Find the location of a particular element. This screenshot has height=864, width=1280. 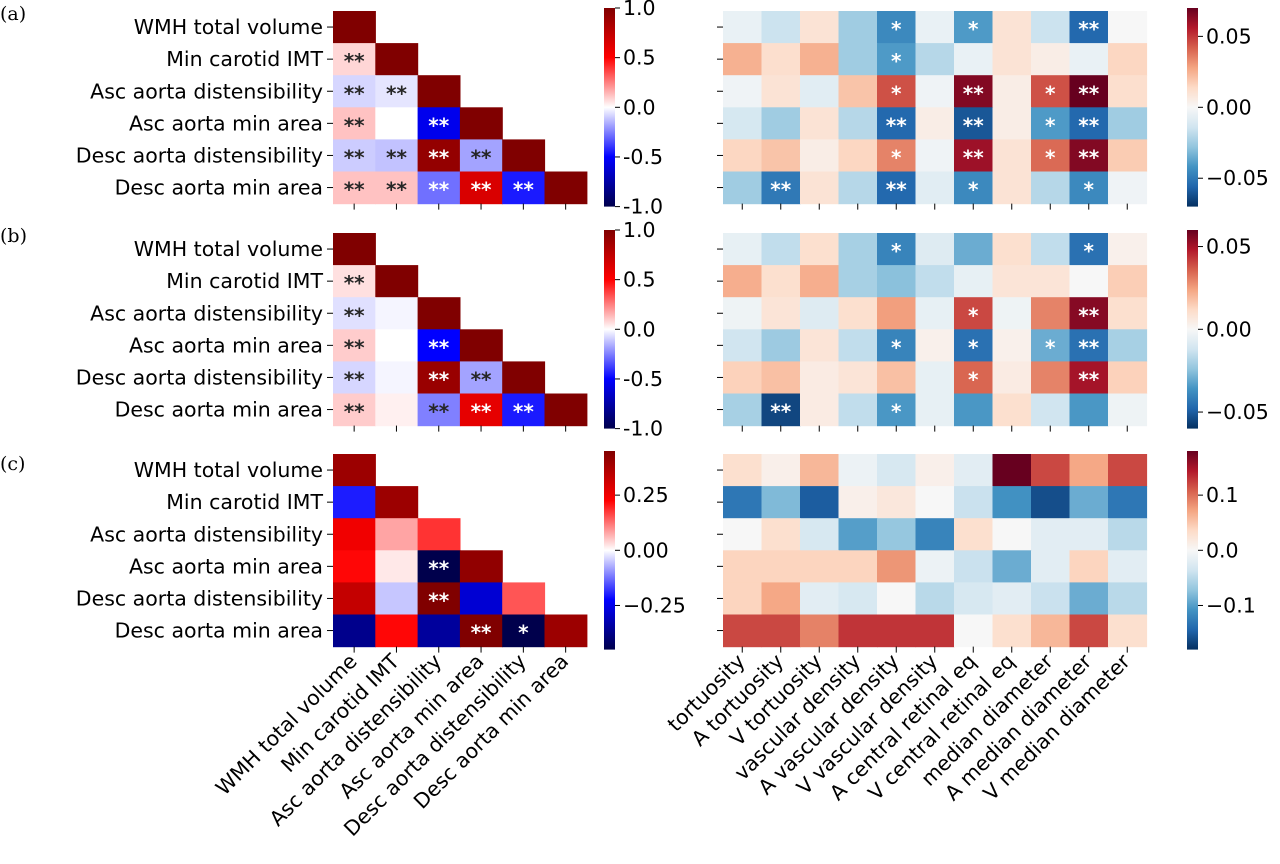

colorbar-tick-label: -1.0 is located at coordinates (643, 207).